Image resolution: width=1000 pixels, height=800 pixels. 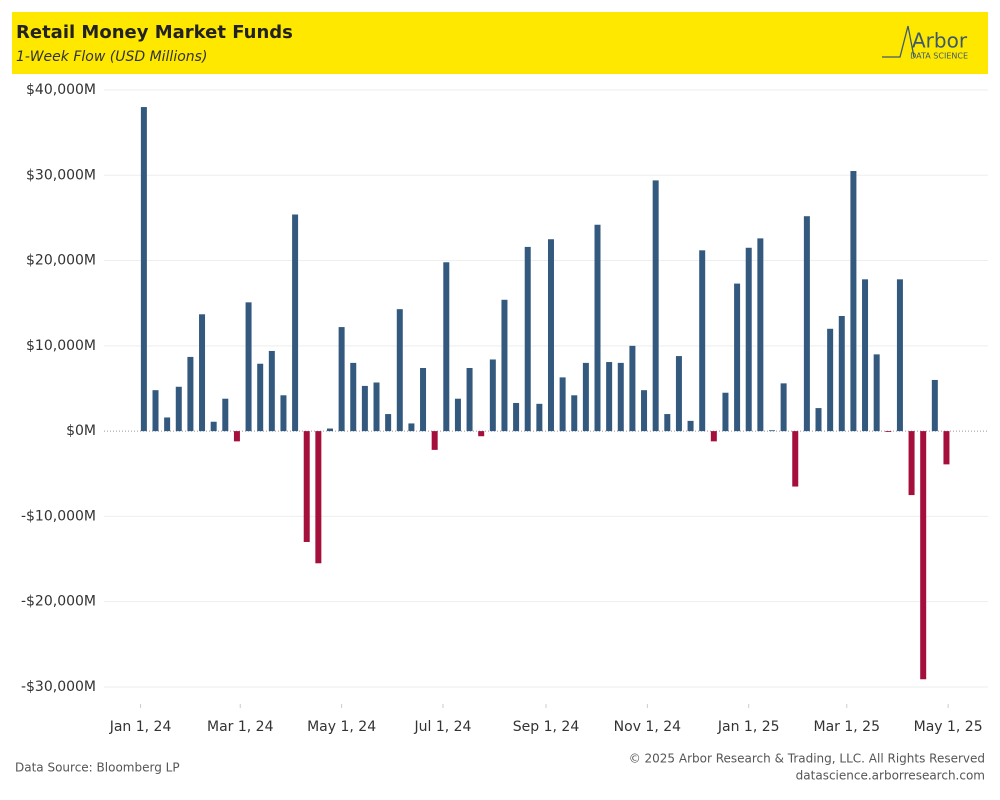 What do you see at coordinates (341, 727) in the screenshot?
I see `x-tick-label: May 1, 24` at bounding box center [341, 727].